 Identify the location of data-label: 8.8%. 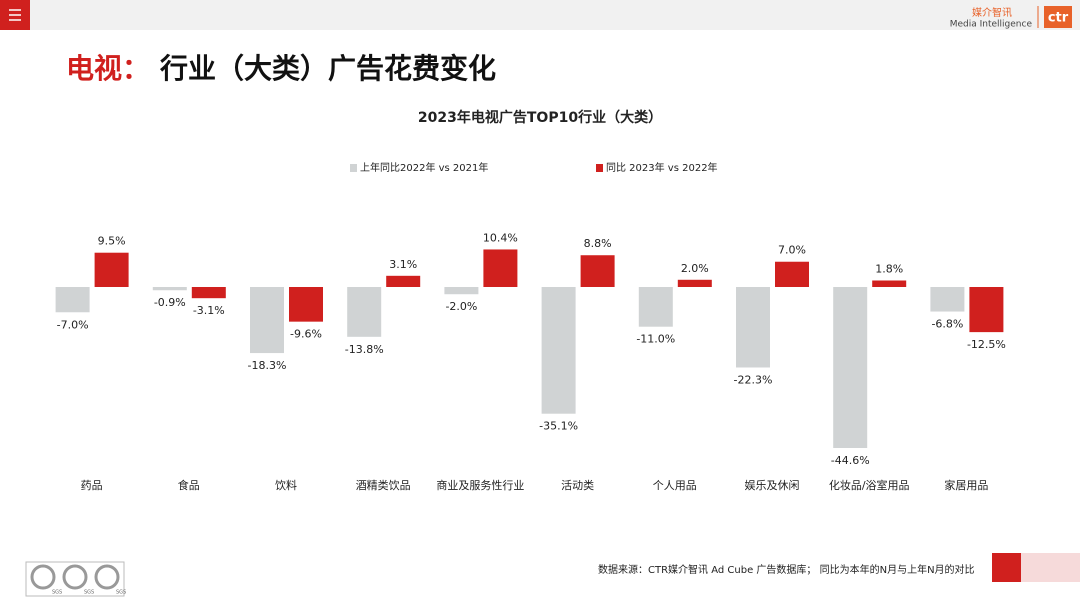
(598, 243).